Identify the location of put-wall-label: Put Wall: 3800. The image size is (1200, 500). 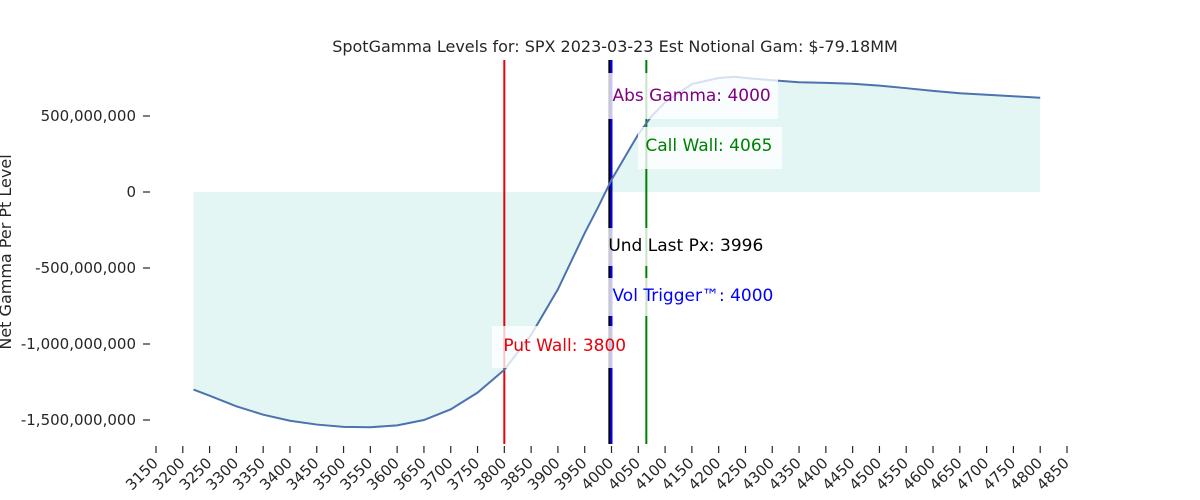
(564, 346).